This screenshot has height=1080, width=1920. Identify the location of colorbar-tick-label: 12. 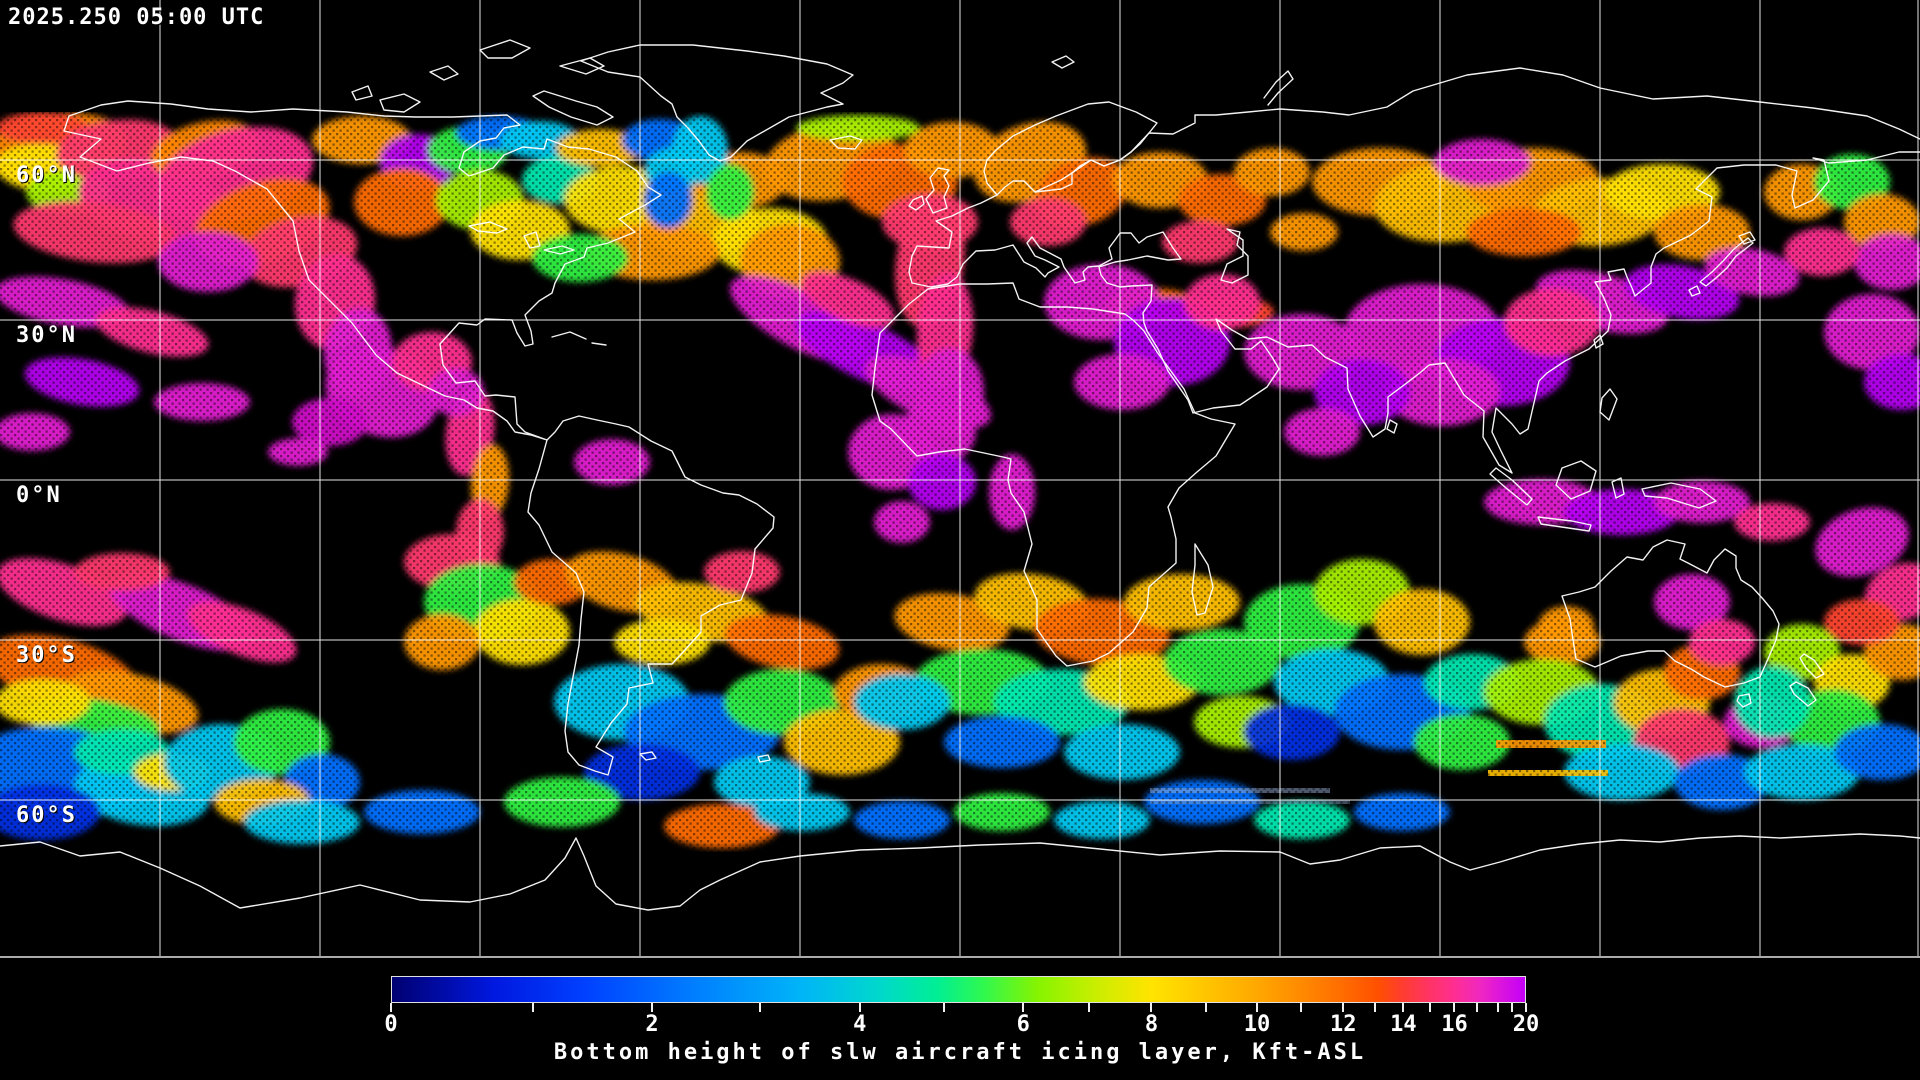
(1343, 1024).